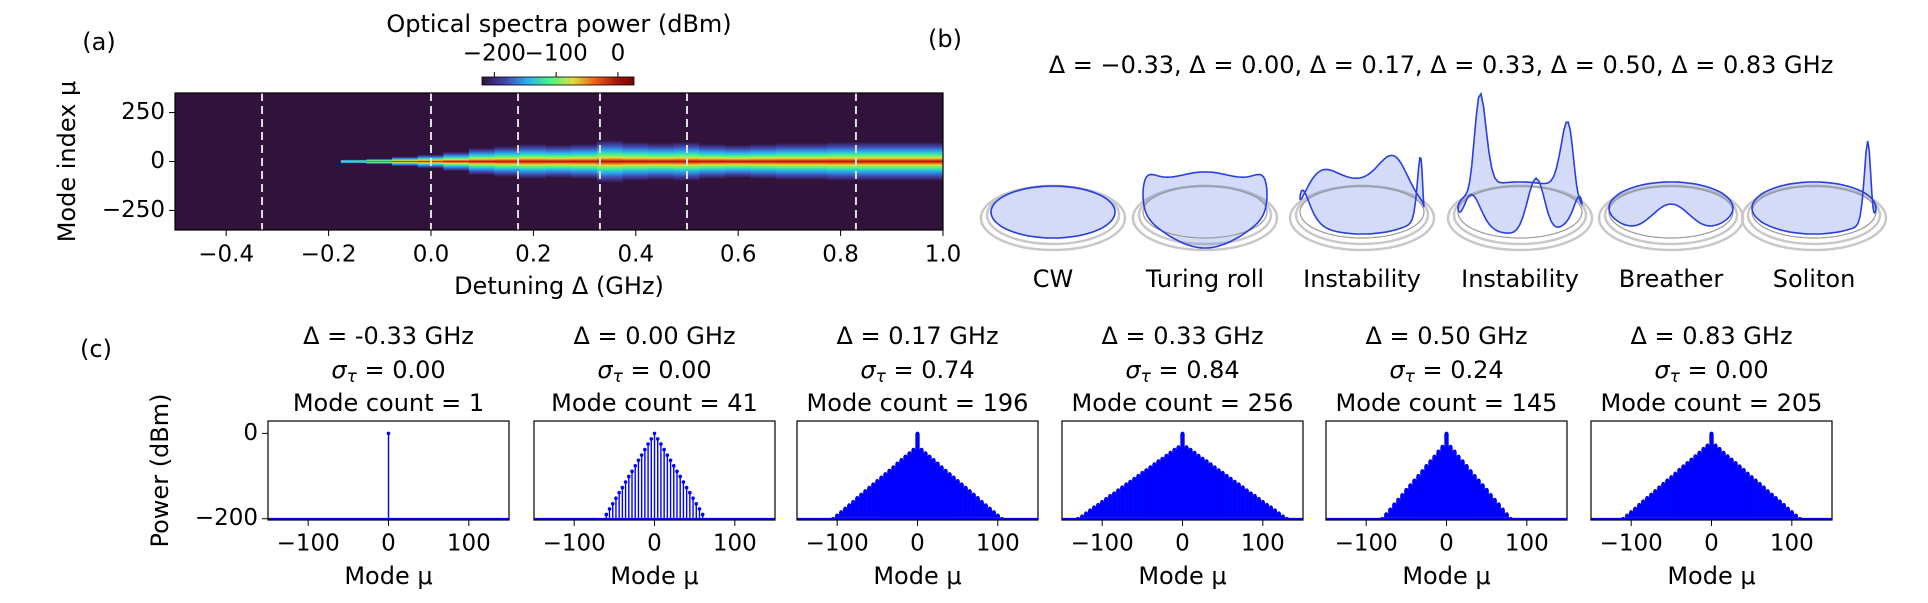  Describe the element at coordinates (388, 403) in the screenshot. I see `mode-count: Mode count = 1` at that location.